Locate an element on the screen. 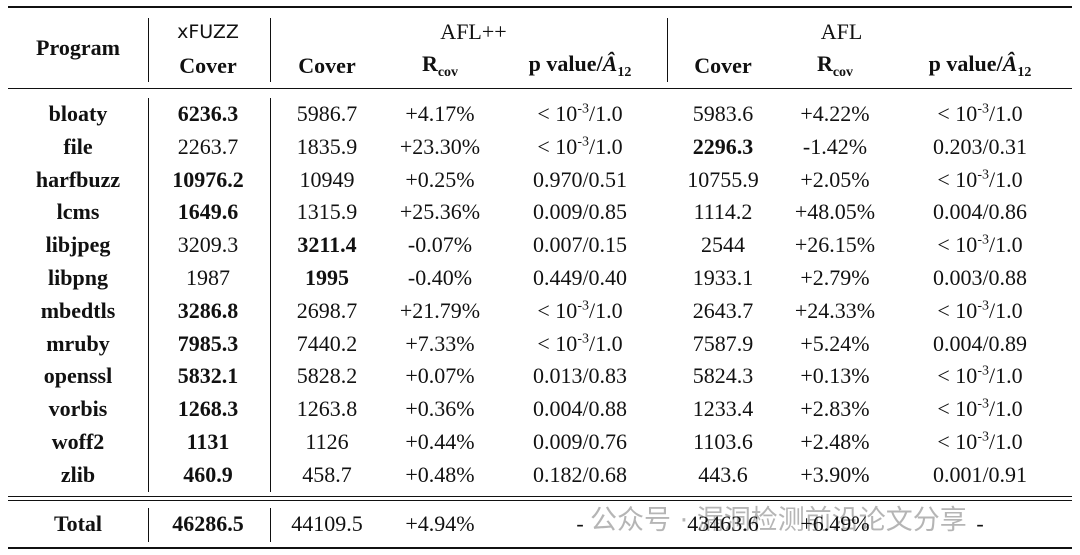 The height and width of the screenshot is (555, 1080). cell-text: +0.07% is located at coordinates (440, 376).